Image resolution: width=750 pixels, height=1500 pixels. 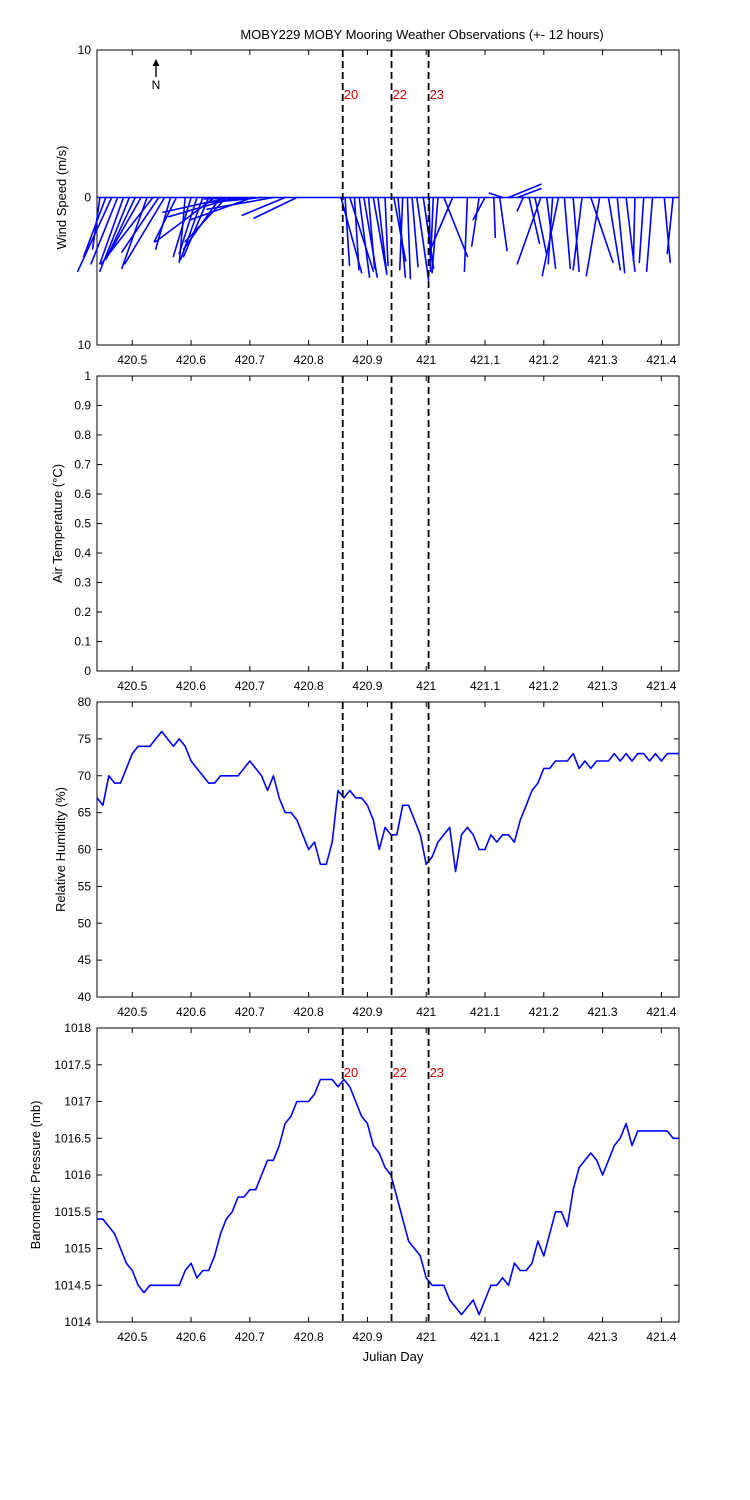 I want to click on wind-xtick-label: 420.9, so click(x=367, y=360).